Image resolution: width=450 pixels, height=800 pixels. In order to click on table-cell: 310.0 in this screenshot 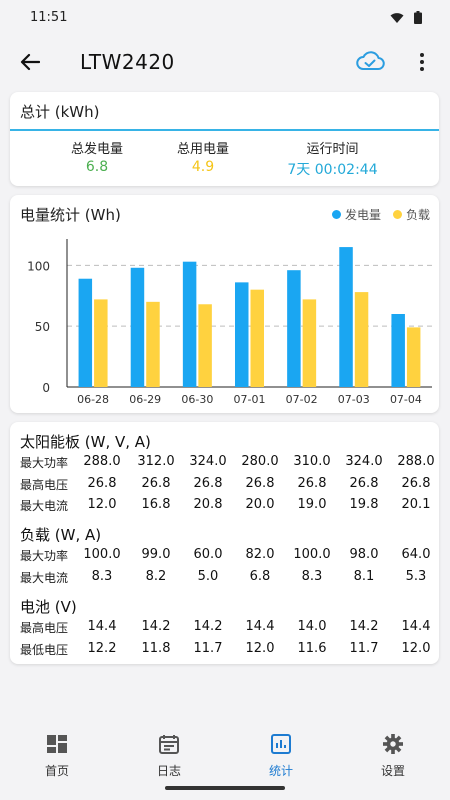, I will do `click(312, 461)`.